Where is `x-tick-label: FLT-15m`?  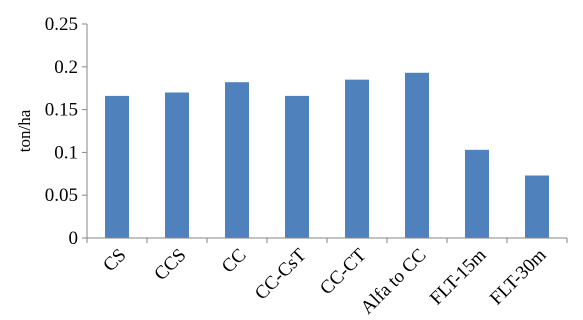 x-tick-label: FLT-15m is located at coordinates (458, 277).